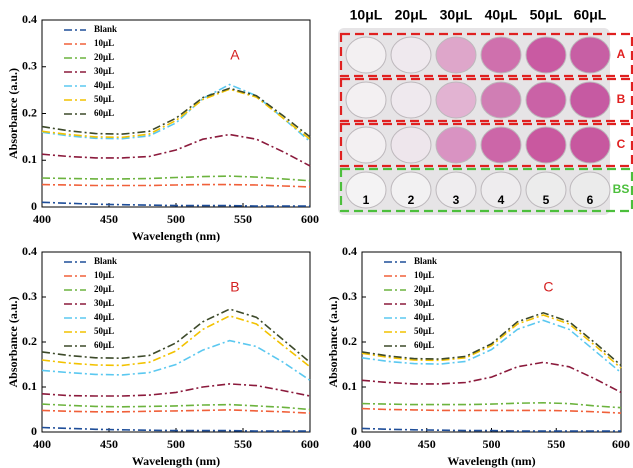 This screenshot has height=468, width=633. What do you see at coordinates (411, 15) in the screenshot?
I see `column-label: 20μL` at bounding box center [411, 15].